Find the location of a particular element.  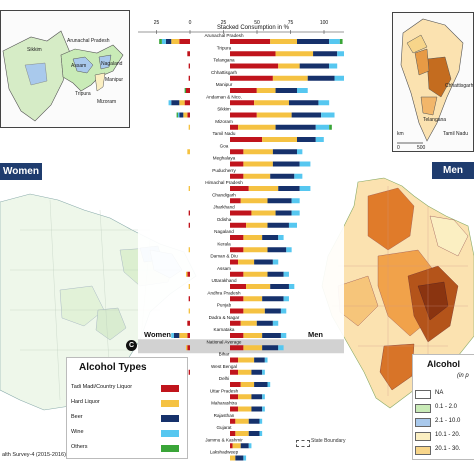

category-label: Nagaland is located at coordinates (224, 231).